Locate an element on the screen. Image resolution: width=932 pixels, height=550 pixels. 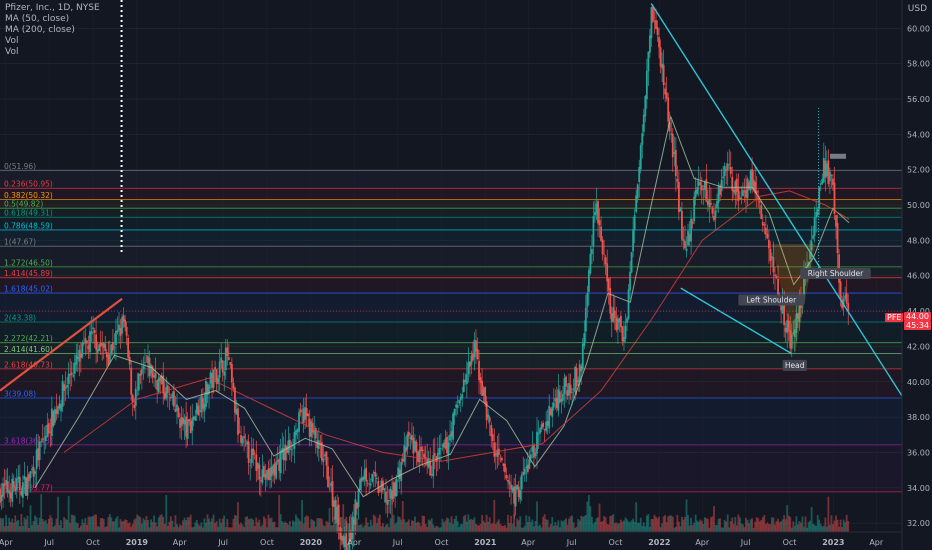
vol-legend-2: Vol is located at coordinates (12, 52).